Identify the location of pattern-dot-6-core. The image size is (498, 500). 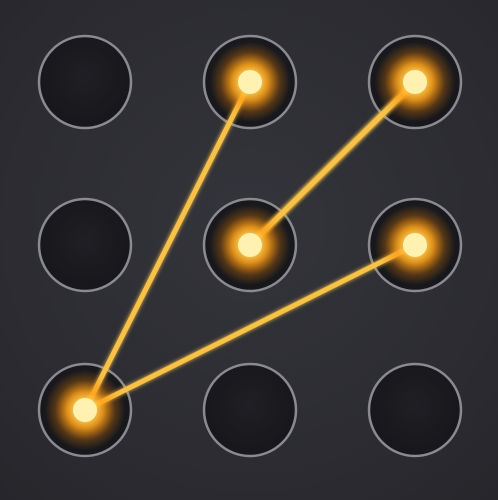
(415, 245).